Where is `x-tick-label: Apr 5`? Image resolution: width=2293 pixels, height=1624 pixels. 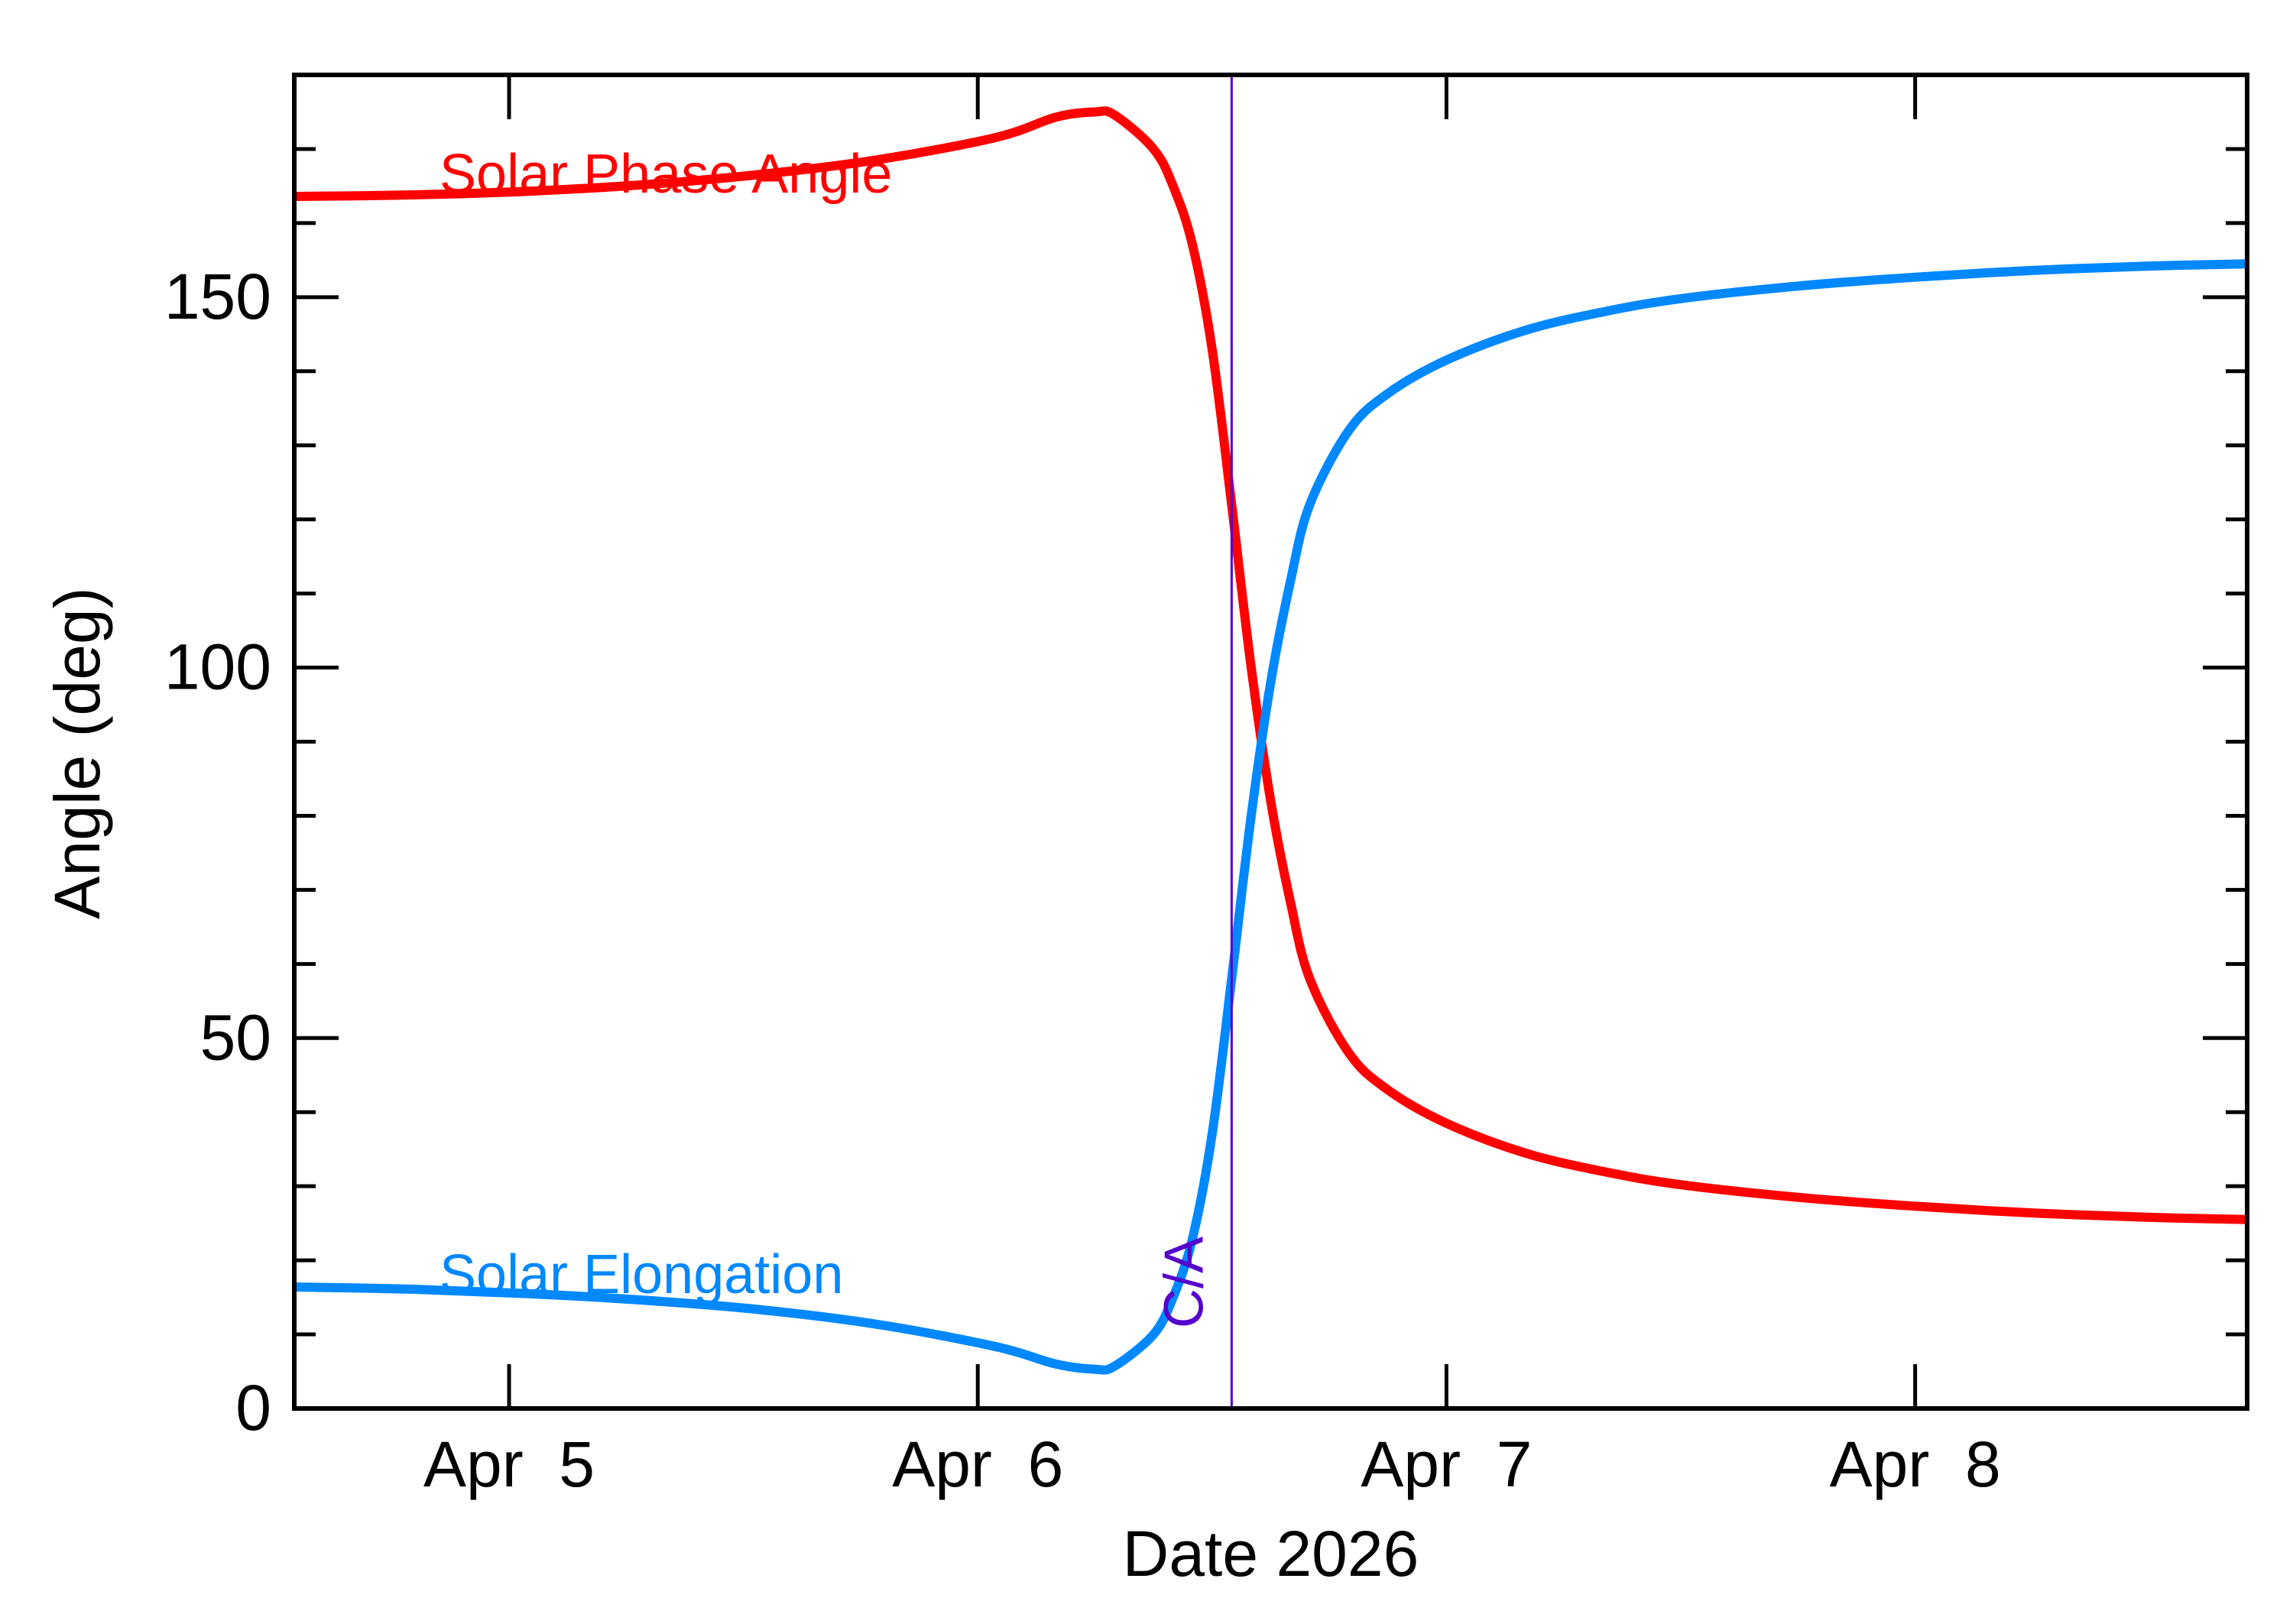 x-tick-label: Apr 5 is located at coordinates (509, 1464).